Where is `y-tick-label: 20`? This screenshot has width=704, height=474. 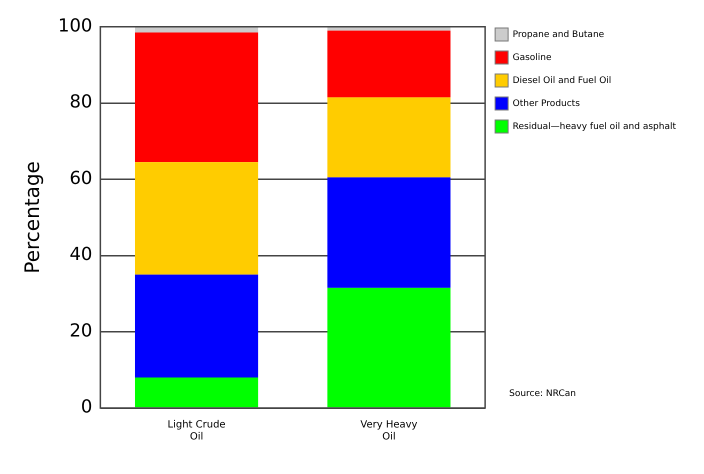
y-tick-label: 20 is located at coordinates (80, 331).